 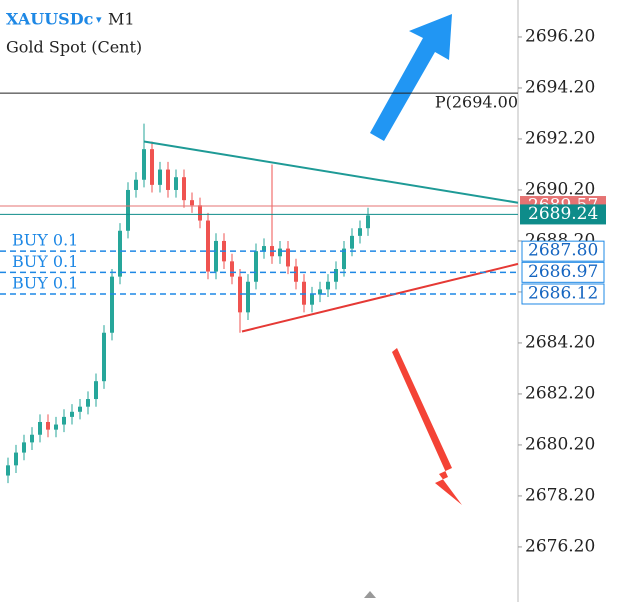 I want to click on y-tick-label: 2682.20, so click(x=560, y=393).